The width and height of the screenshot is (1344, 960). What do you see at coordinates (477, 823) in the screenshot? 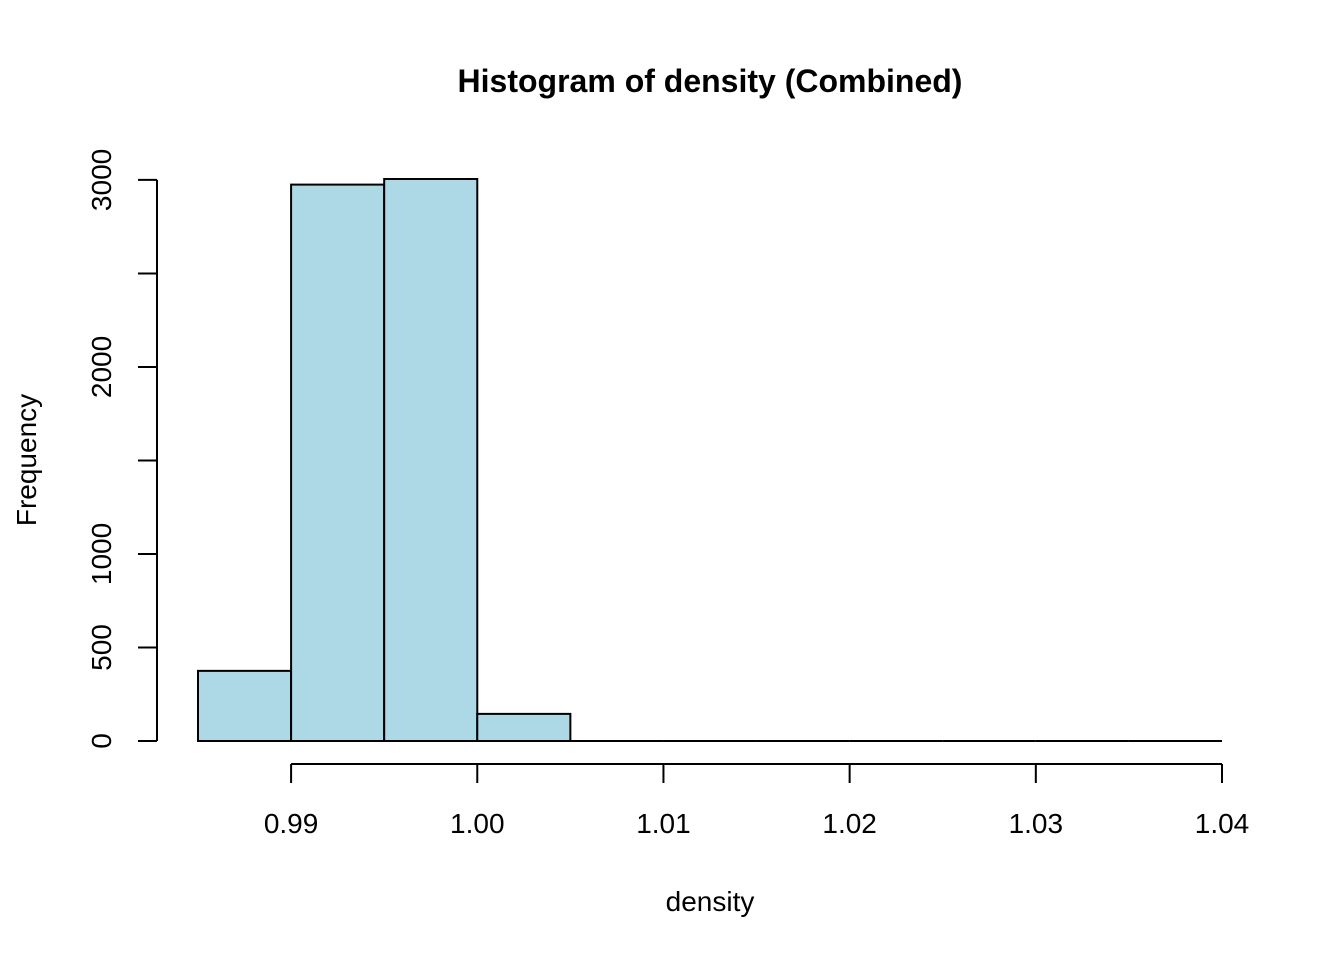
I see `x-tick-label: 1.00` at bounding box center [477, 823].